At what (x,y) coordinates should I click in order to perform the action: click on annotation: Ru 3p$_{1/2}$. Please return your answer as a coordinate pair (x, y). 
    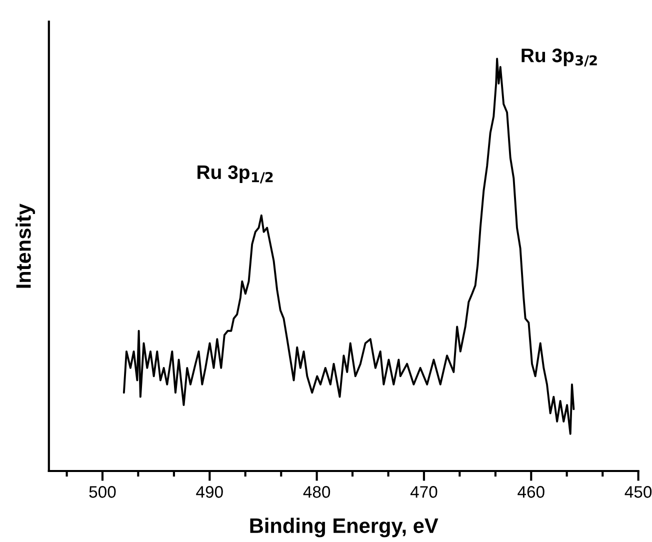
    Looking at the image, I should click on (235, 174).